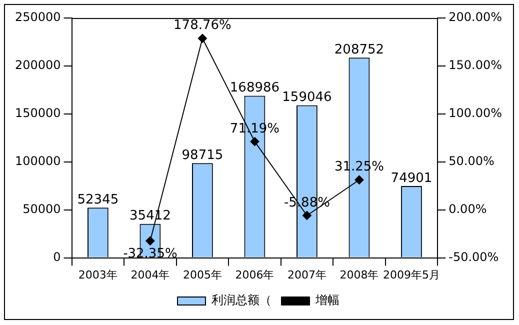  I want to click on data-label: 208752, so click(359, 50).